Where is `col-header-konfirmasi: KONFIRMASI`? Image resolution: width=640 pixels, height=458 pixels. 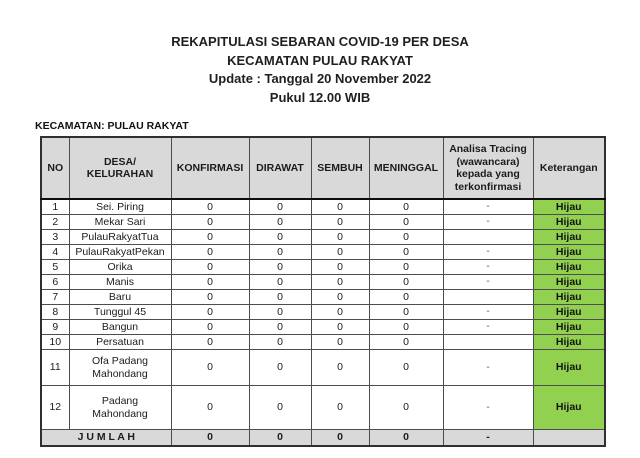 col-header-konfirmasi: KONFIRMASI is located at coordinates (210, 168).